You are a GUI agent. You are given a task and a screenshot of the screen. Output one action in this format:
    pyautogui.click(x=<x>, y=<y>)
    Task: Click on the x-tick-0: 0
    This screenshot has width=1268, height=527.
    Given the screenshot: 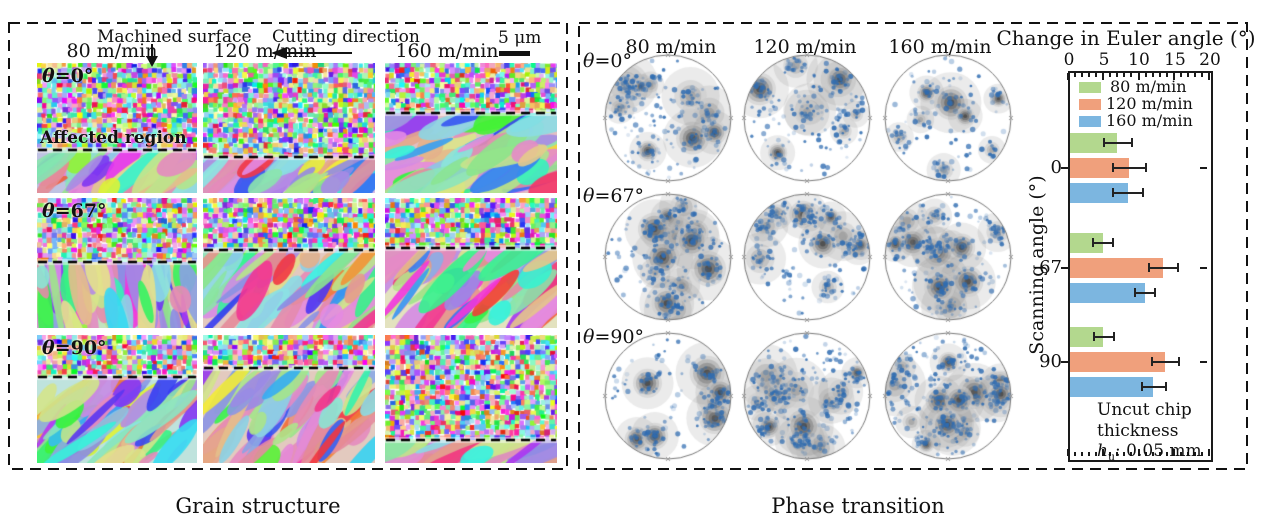 What is the action you would take?
    pyautogui.click(x=1069, y=60)
    